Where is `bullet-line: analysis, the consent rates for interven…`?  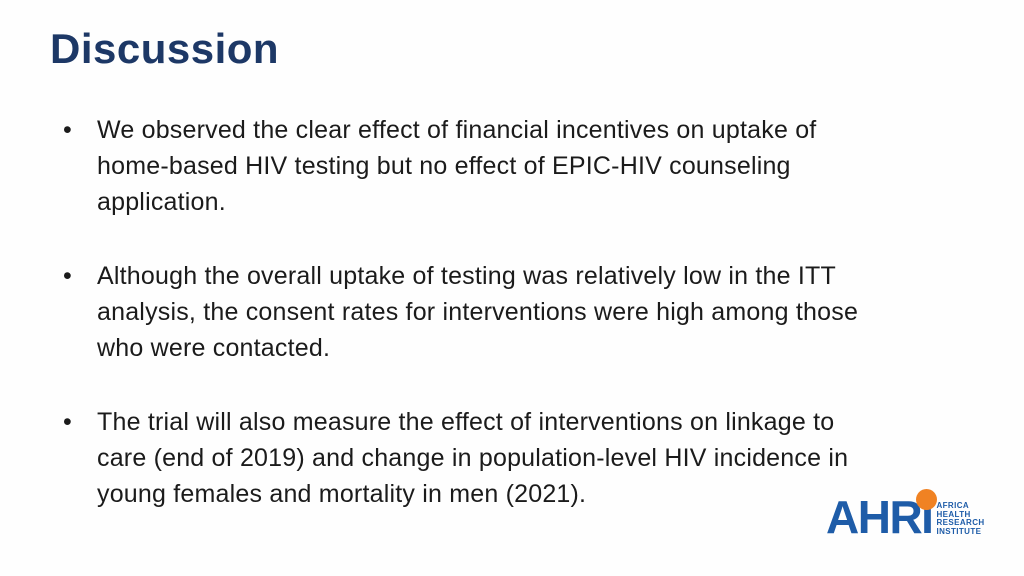 bullet-line: analysis, the consent rates for interven… is located at coordinates (478, 312).